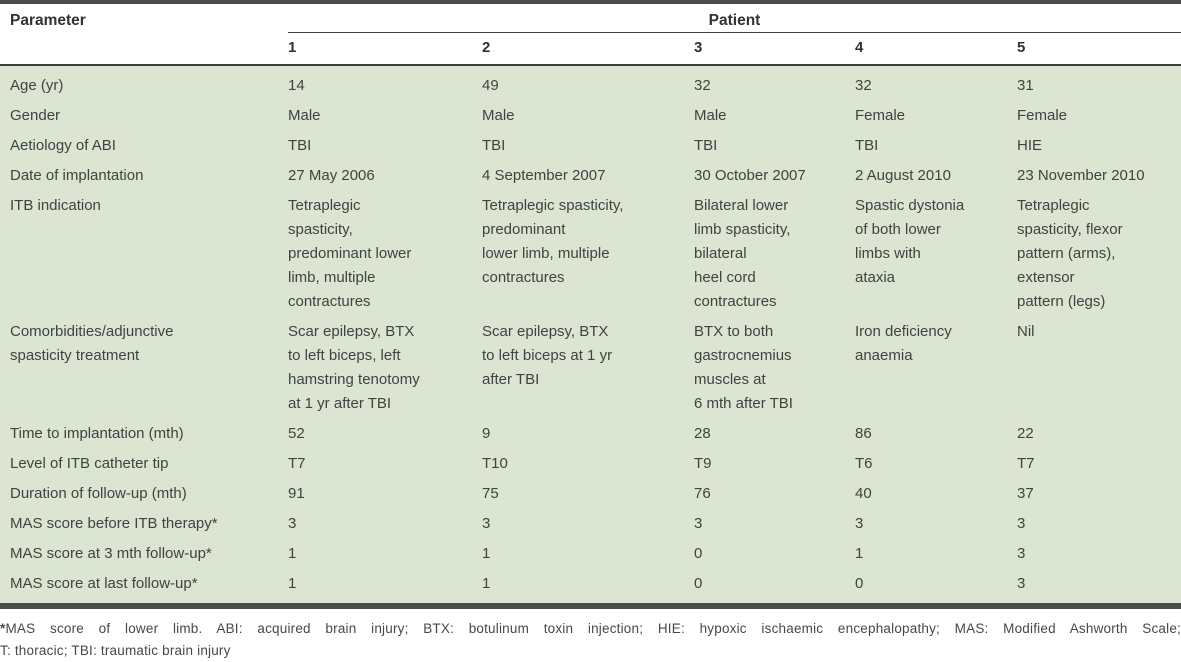 Image resolution: width=1181 pixels, height=662 pixels. Describe the element at coordinates (1026, 331) in the screenshot. I see `patient-value-cell: Nil` at that location.